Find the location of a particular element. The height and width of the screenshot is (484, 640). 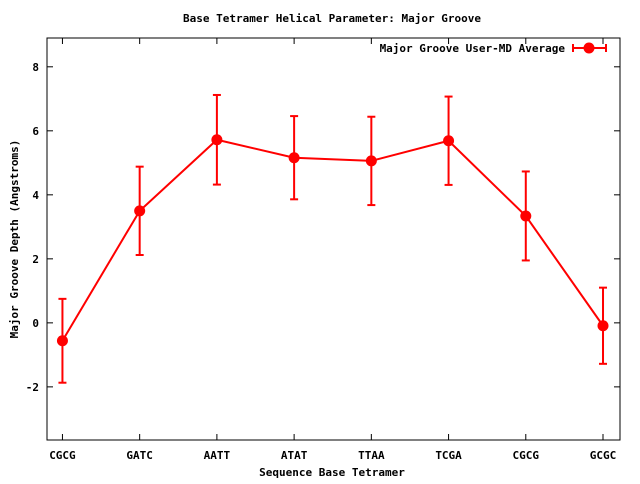

legend-marker is located at coordinates (589, 48).